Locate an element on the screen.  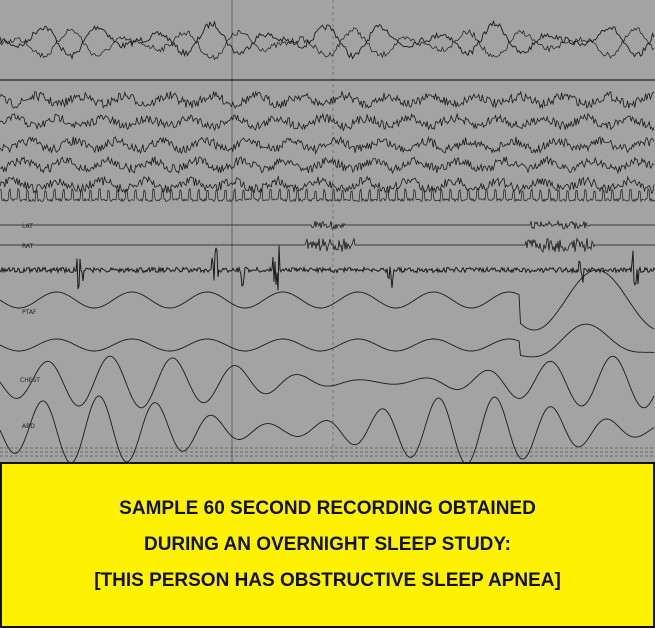
channel-label: RAT is located at coordinates (28, 246).